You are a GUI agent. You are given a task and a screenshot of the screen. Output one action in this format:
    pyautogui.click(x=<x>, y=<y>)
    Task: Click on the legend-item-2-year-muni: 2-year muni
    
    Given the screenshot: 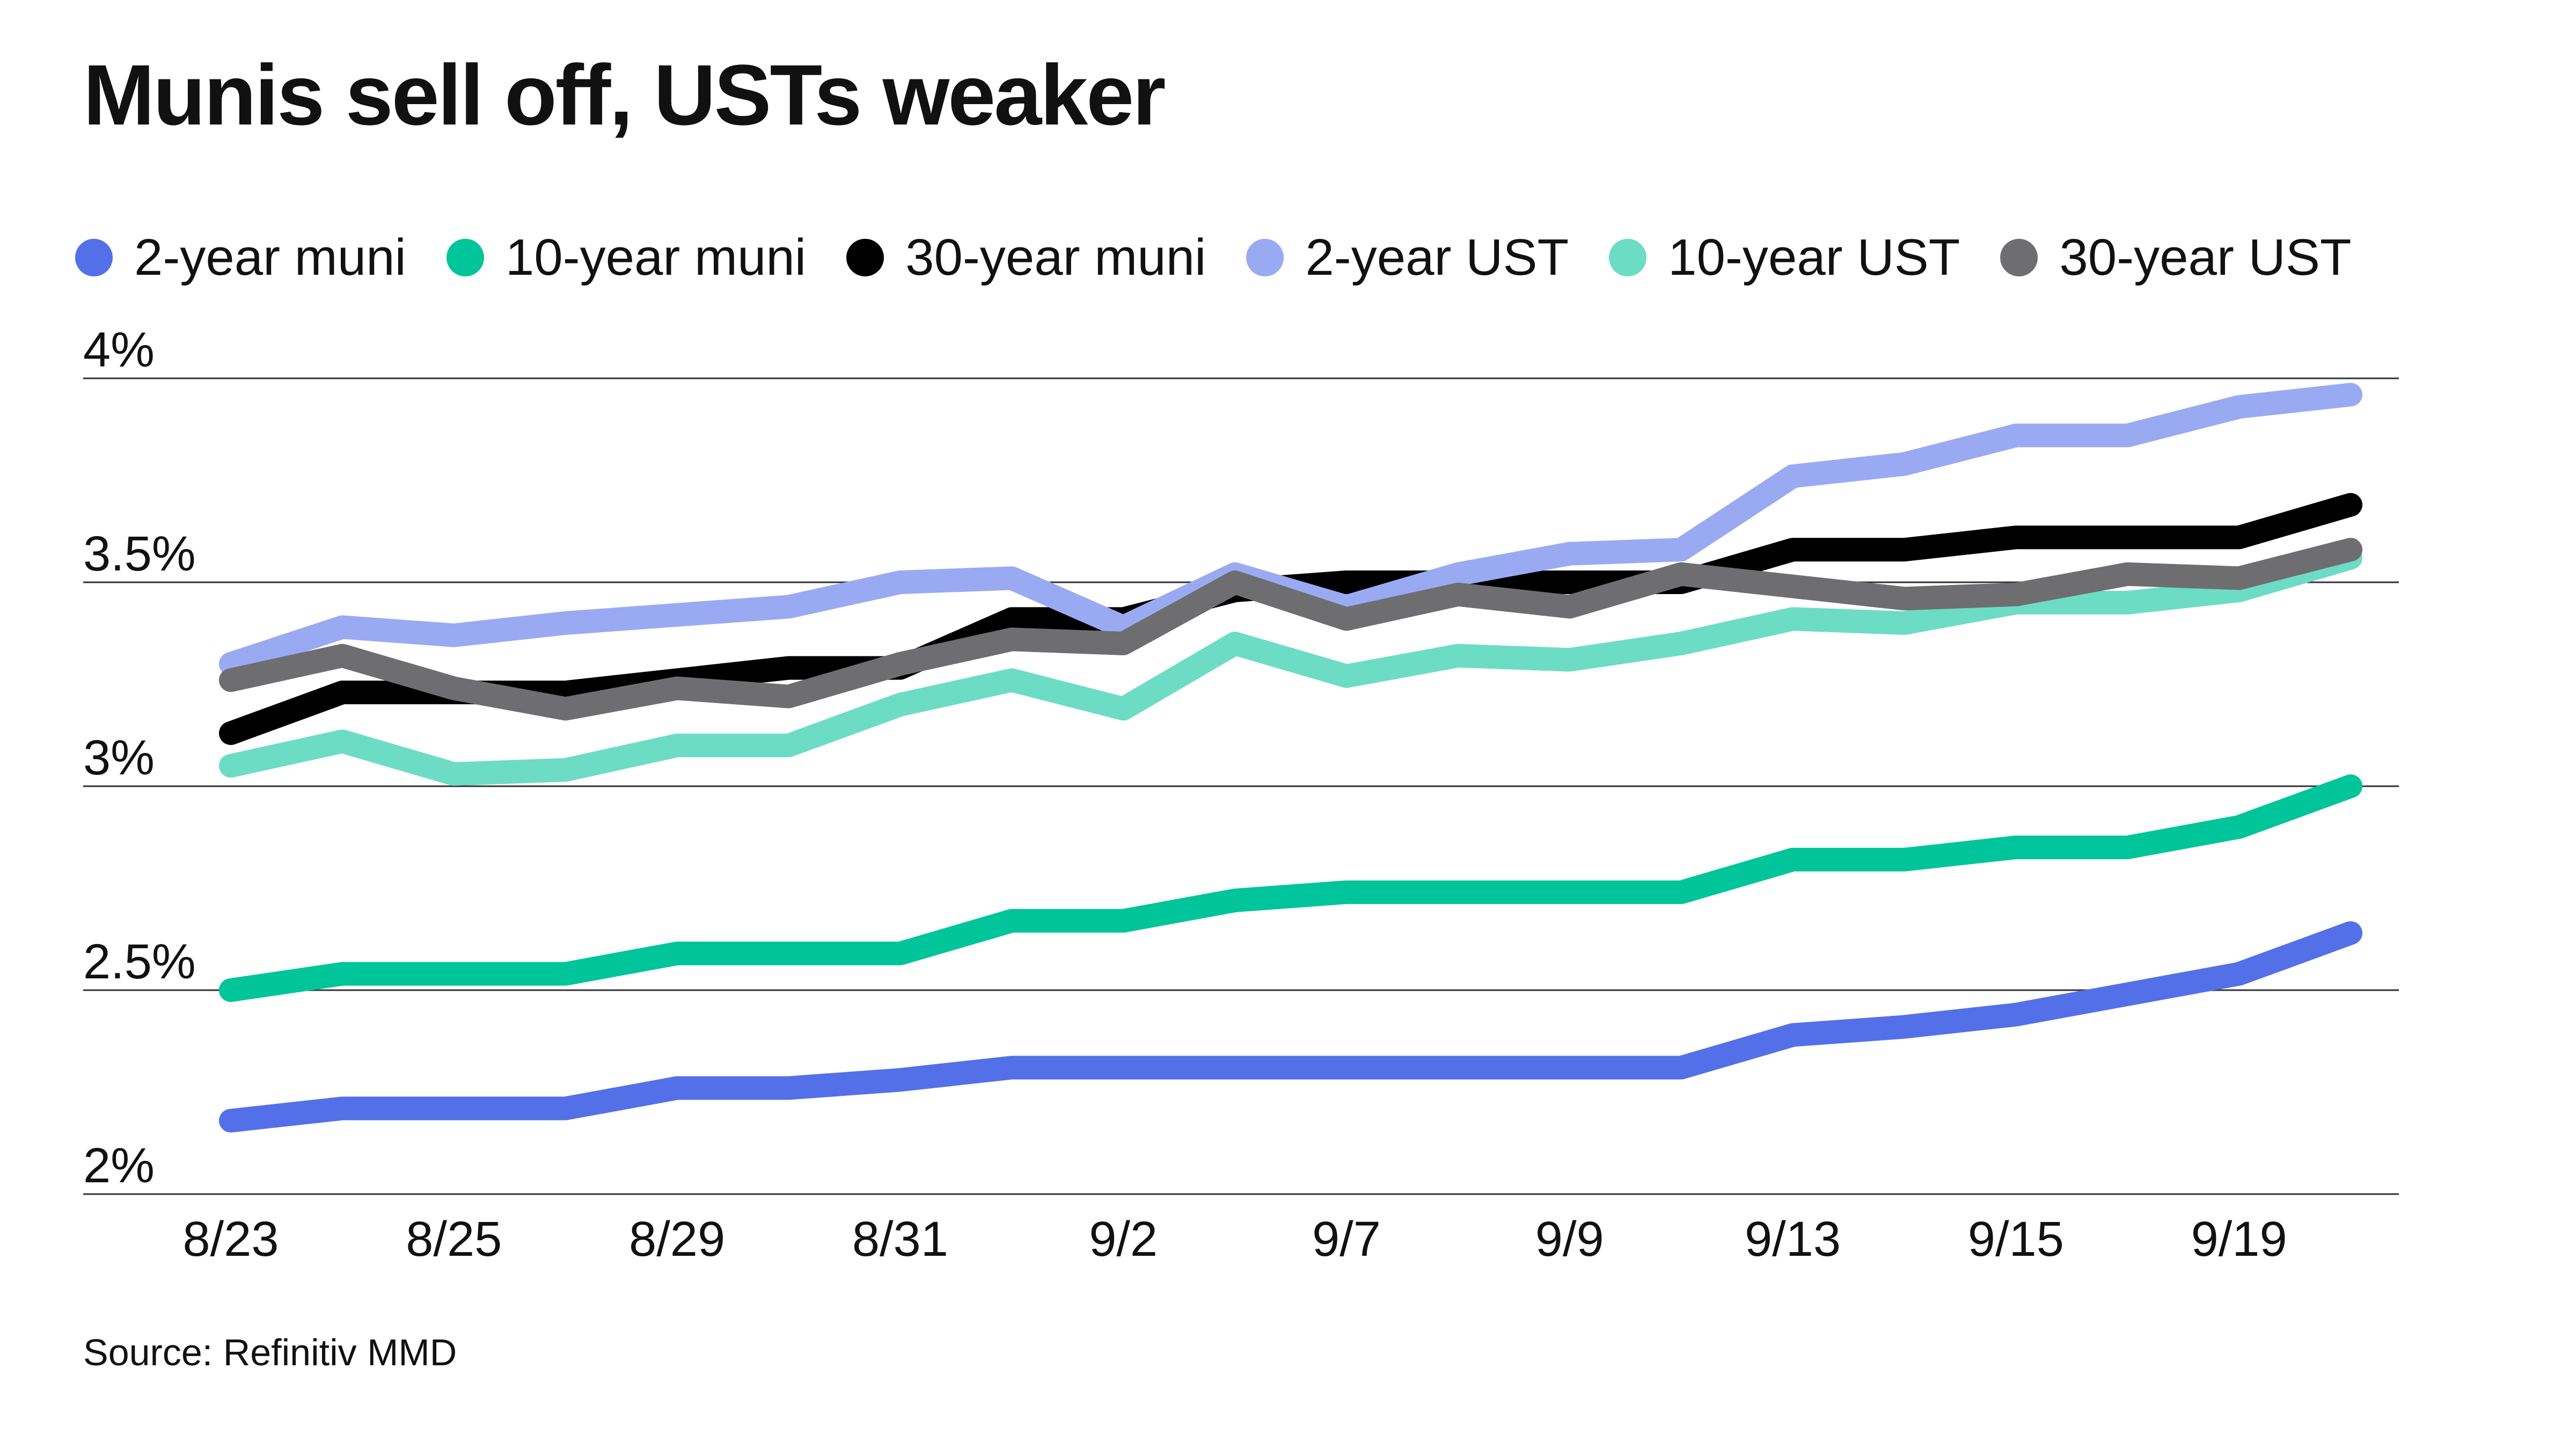 What is the action you would take?
    pyautogui.click(x=240, y=257)
    